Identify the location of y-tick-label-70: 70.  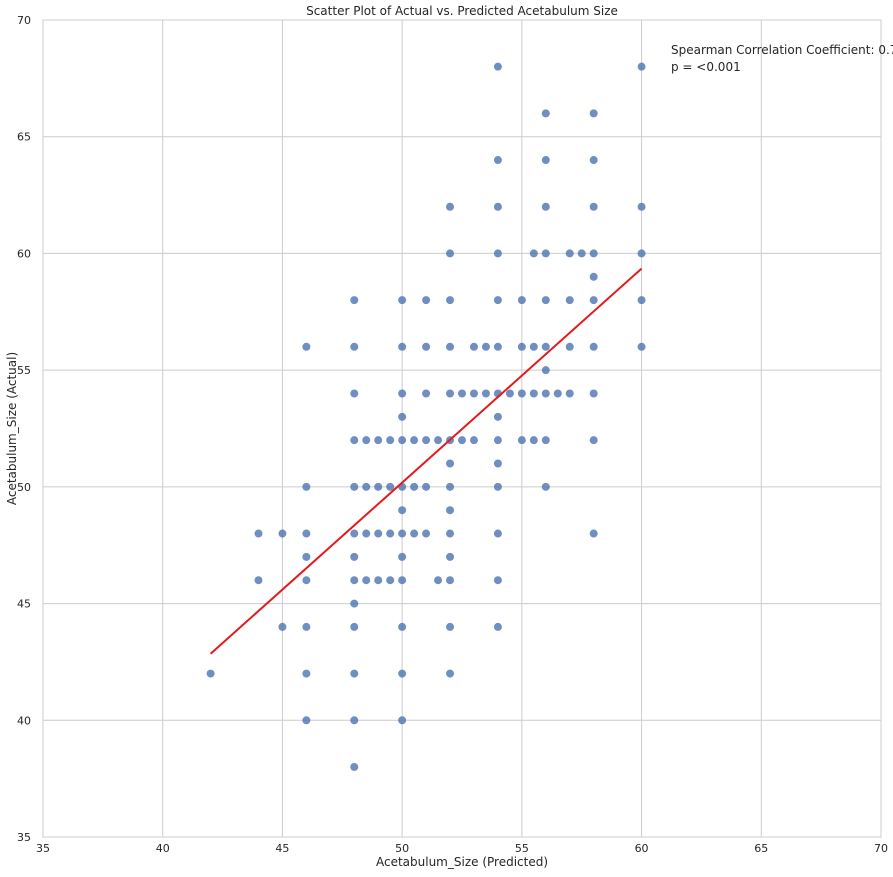
(24, 20).